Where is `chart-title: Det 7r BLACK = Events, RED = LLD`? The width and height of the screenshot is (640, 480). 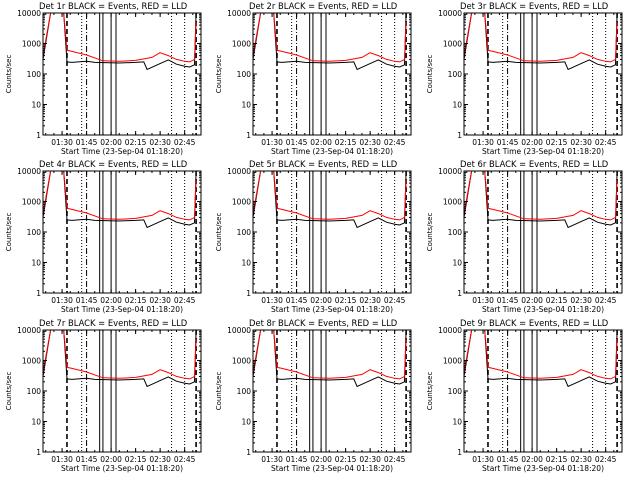
chart-title: Det 7r BLACK = Events, RED = LLD is located at coordinates (113, 323).